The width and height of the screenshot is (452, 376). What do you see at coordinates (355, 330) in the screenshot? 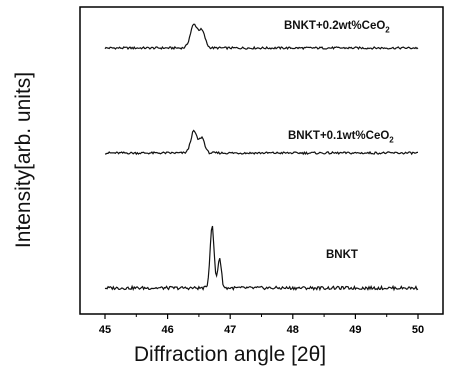
I see `x-tick-label: 49` at bounding box center [355, 330].